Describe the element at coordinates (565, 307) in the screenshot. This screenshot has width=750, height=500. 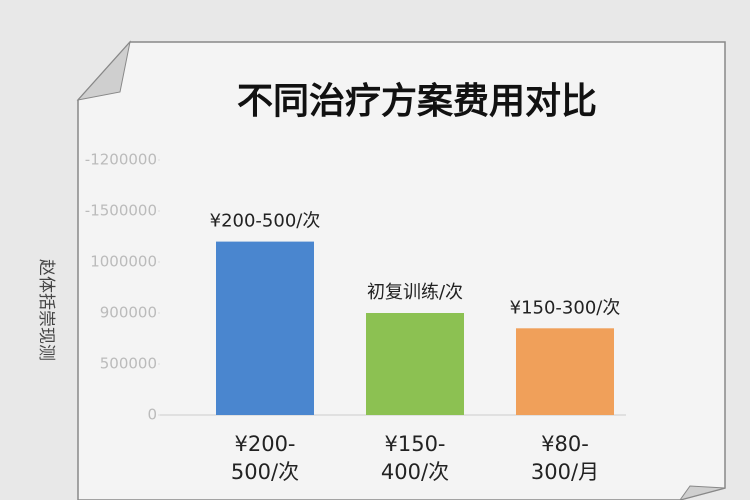
I see `bar-annotation: ¥150-300/次` at that location.